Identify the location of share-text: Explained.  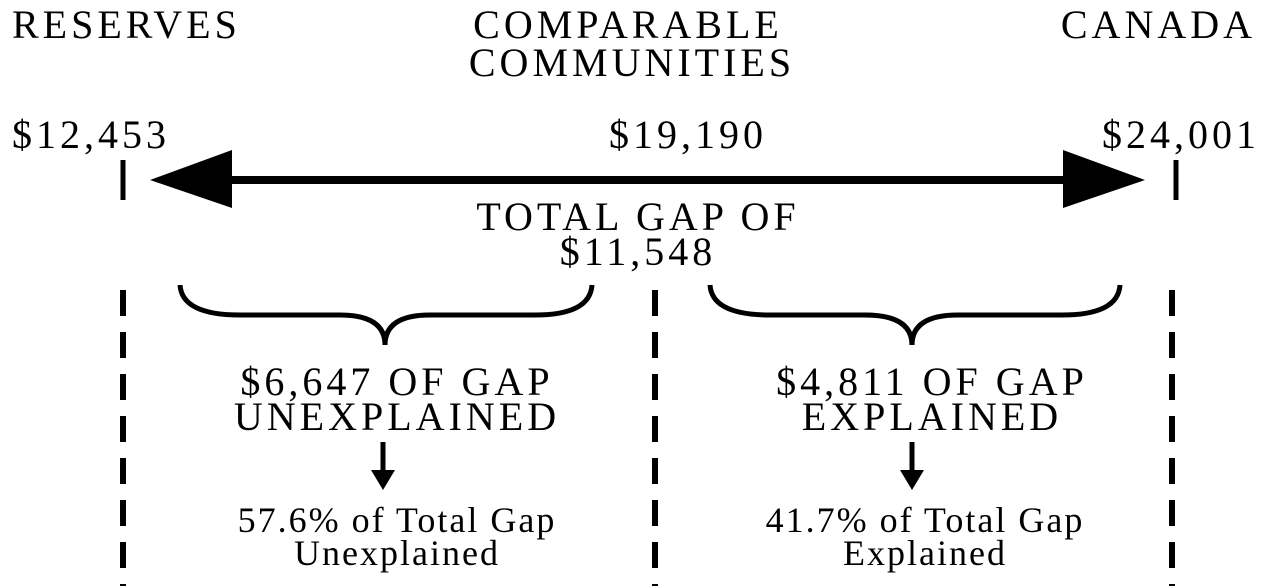
(925, 553).